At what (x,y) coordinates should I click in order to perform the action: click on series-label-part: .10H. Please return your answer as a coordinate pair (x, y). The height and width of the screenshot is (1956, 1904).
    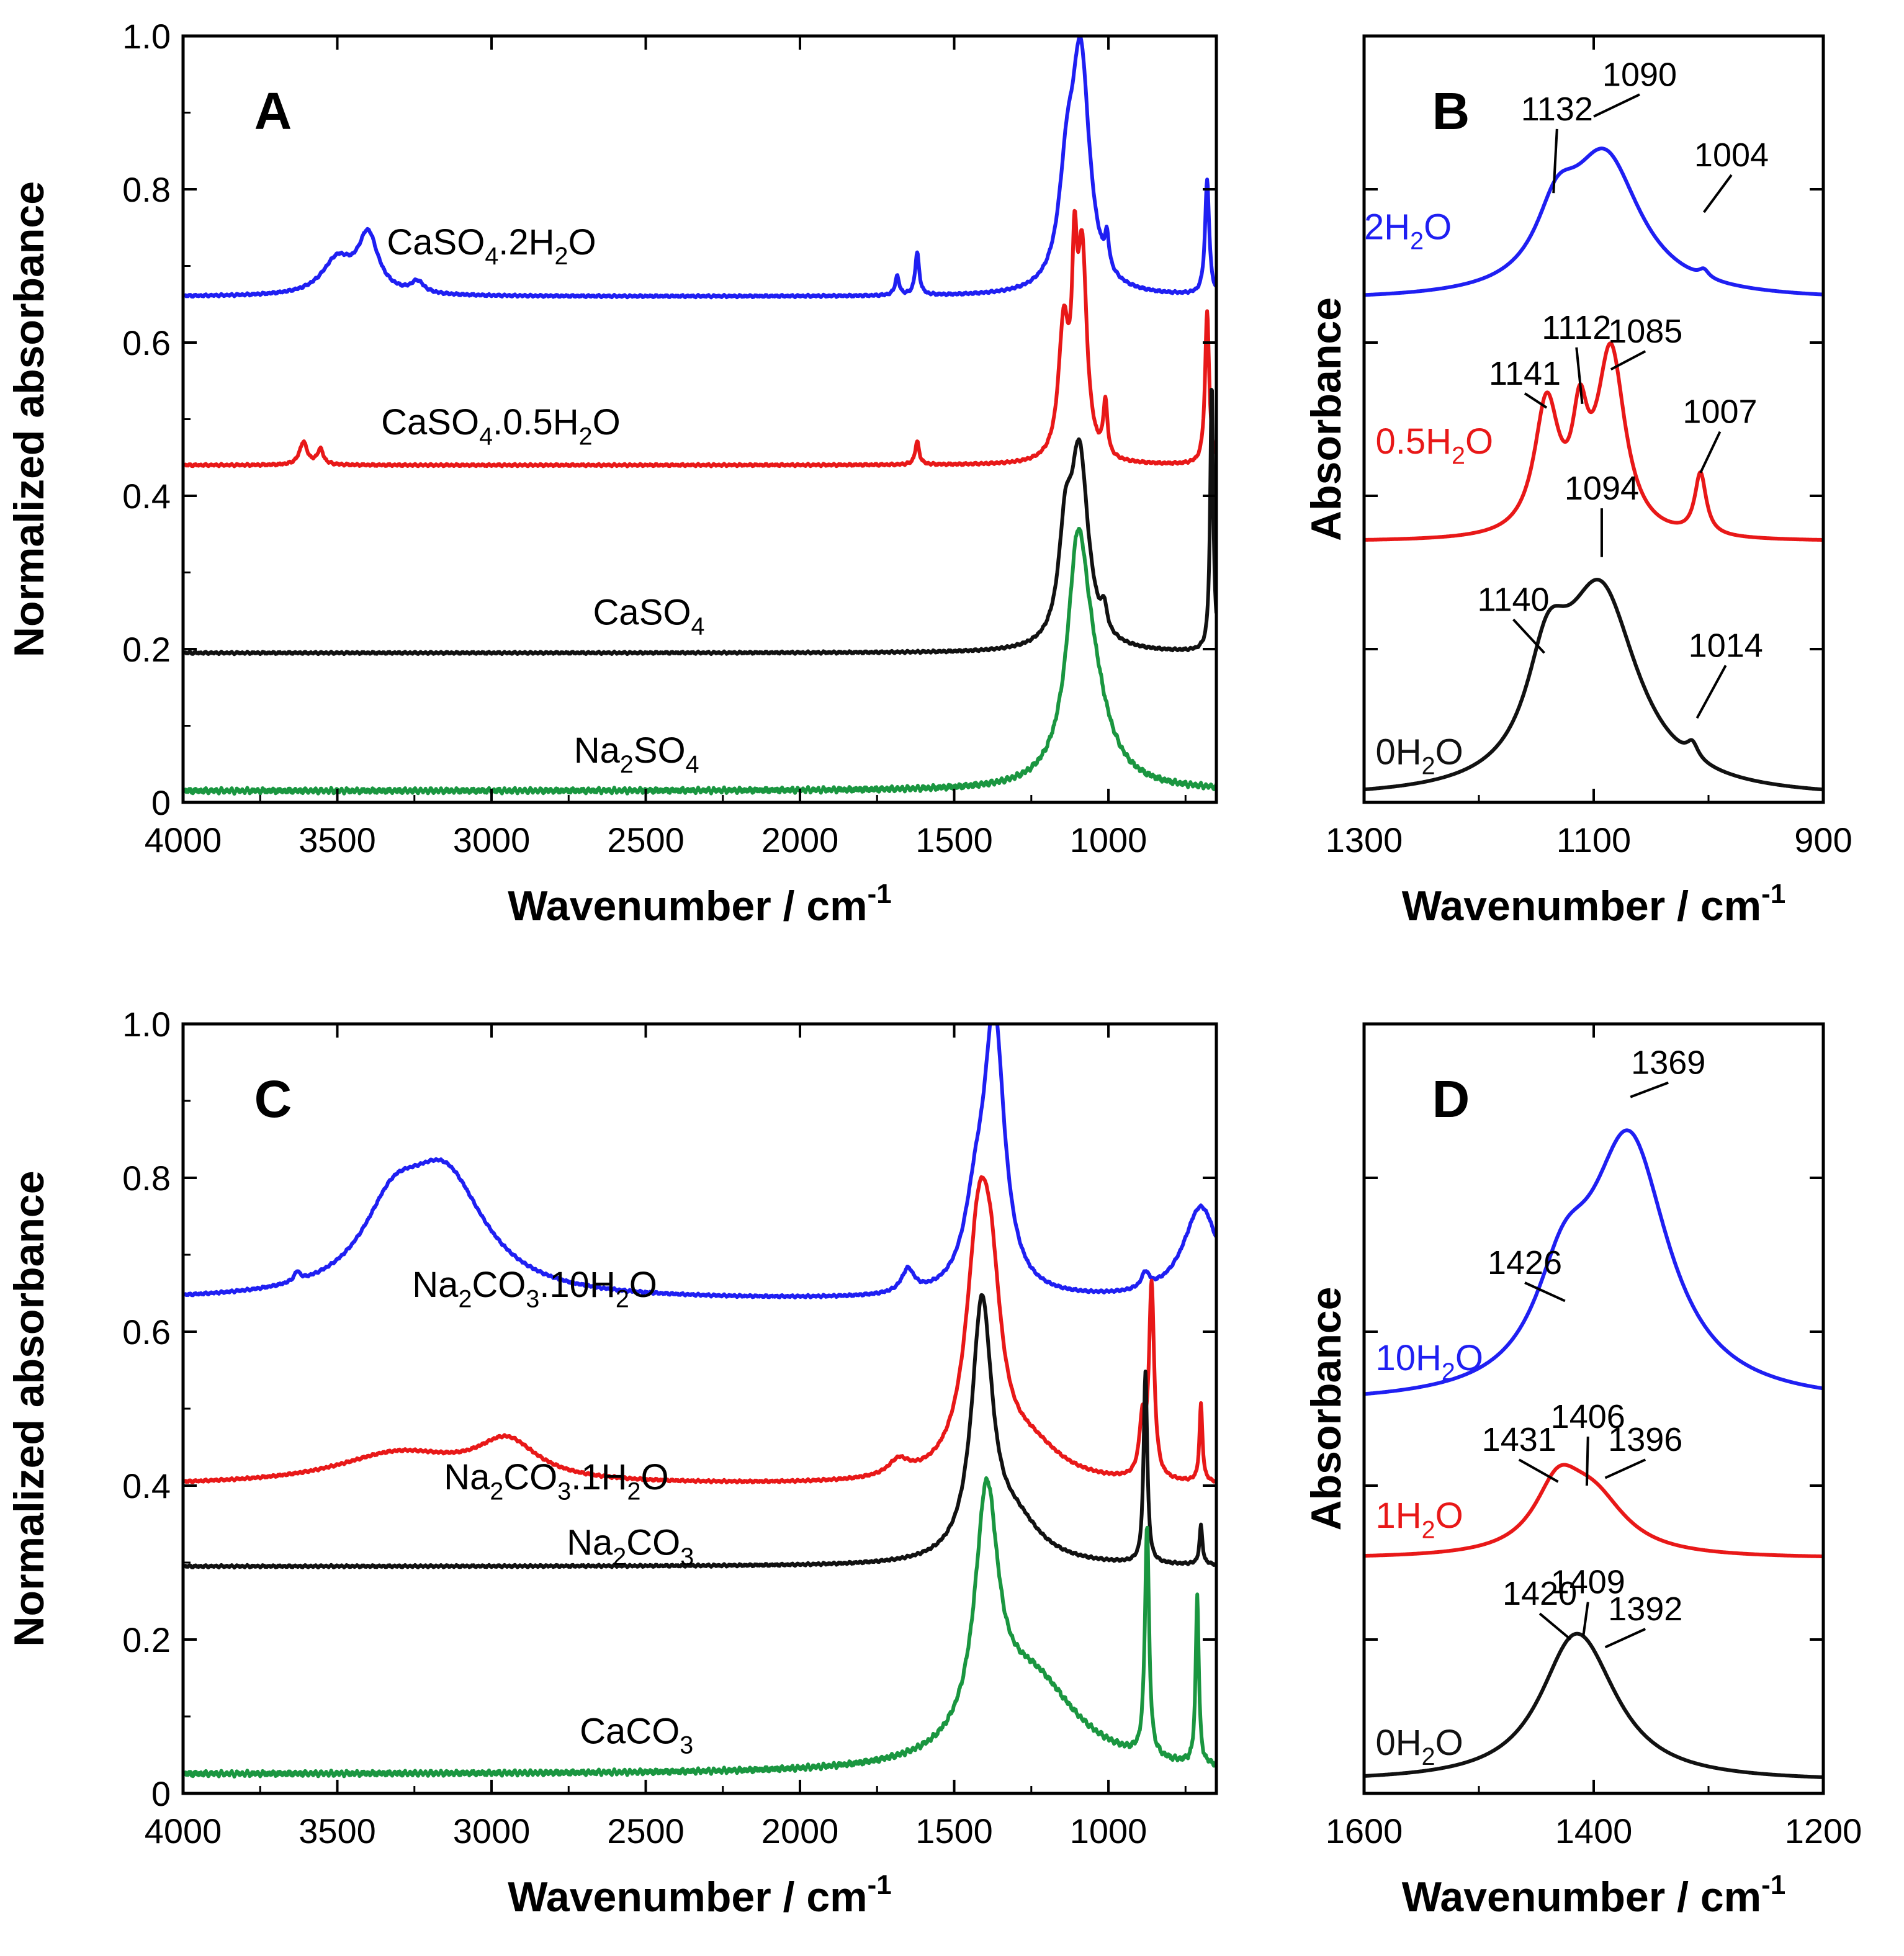
    Looking at the image, I should click on (578, 1285).